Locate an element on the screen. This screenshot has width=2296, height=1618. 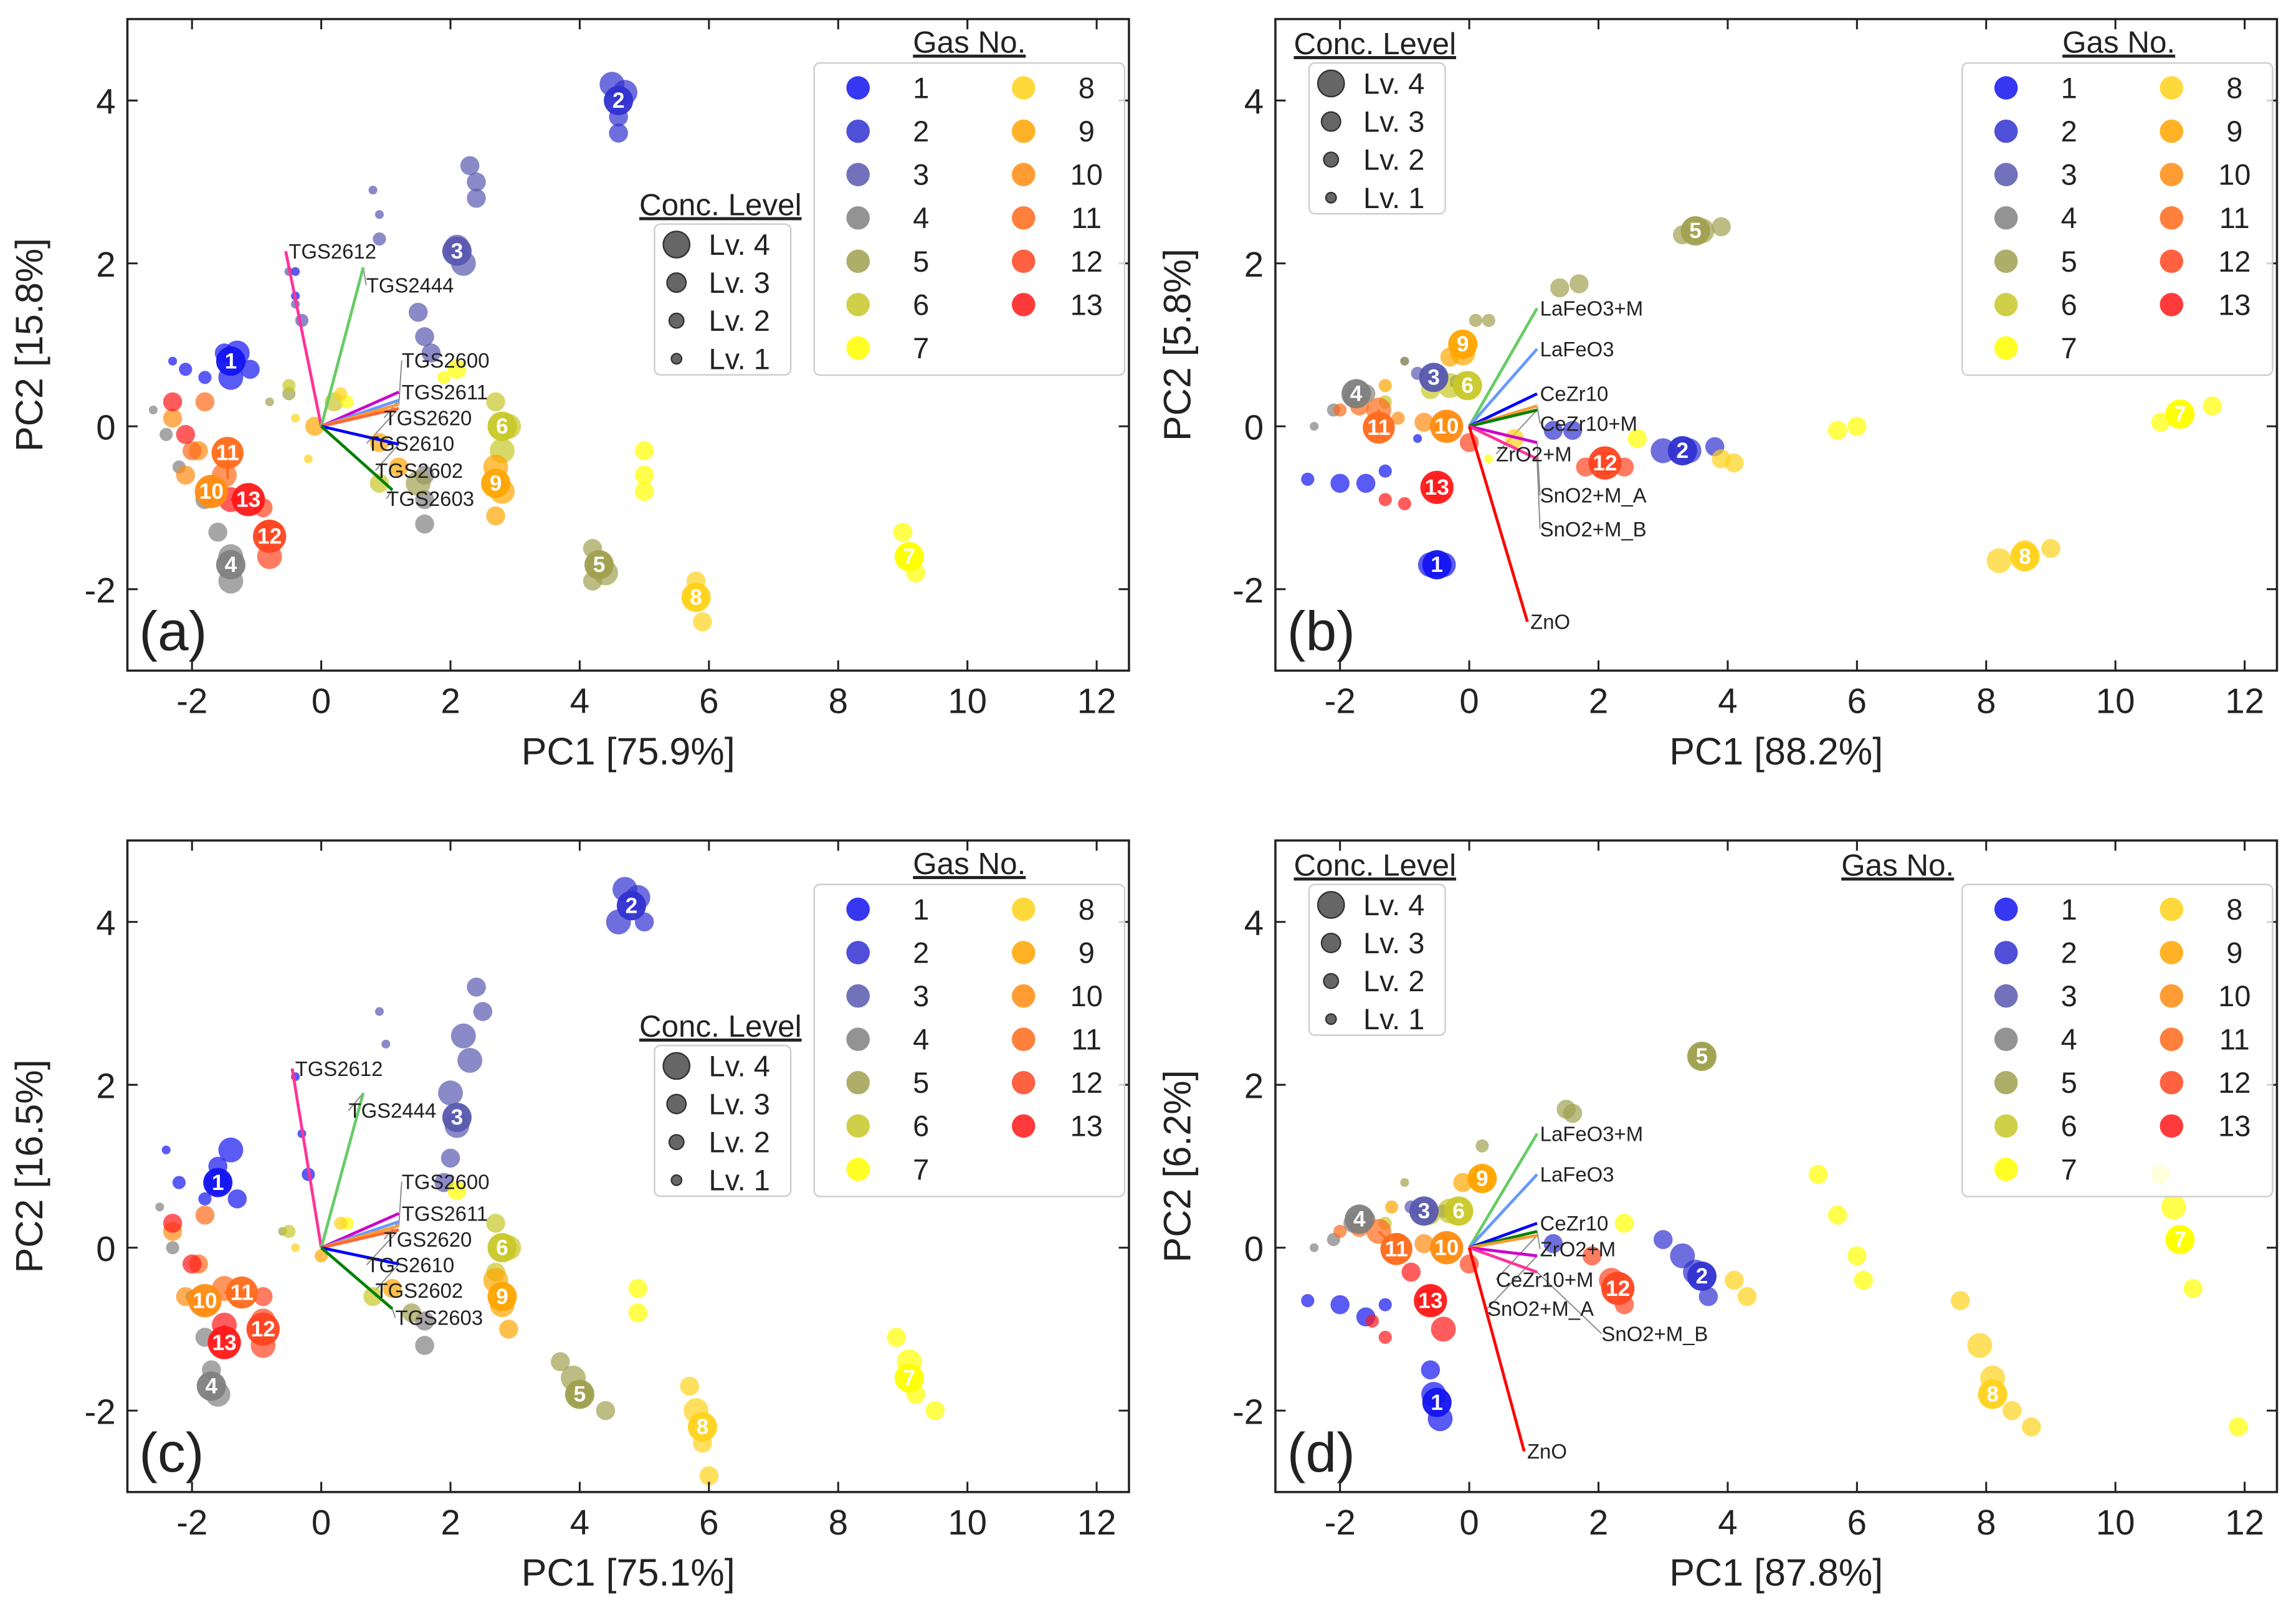
cluster-label: 4 is located at coordinates (1357, 394).